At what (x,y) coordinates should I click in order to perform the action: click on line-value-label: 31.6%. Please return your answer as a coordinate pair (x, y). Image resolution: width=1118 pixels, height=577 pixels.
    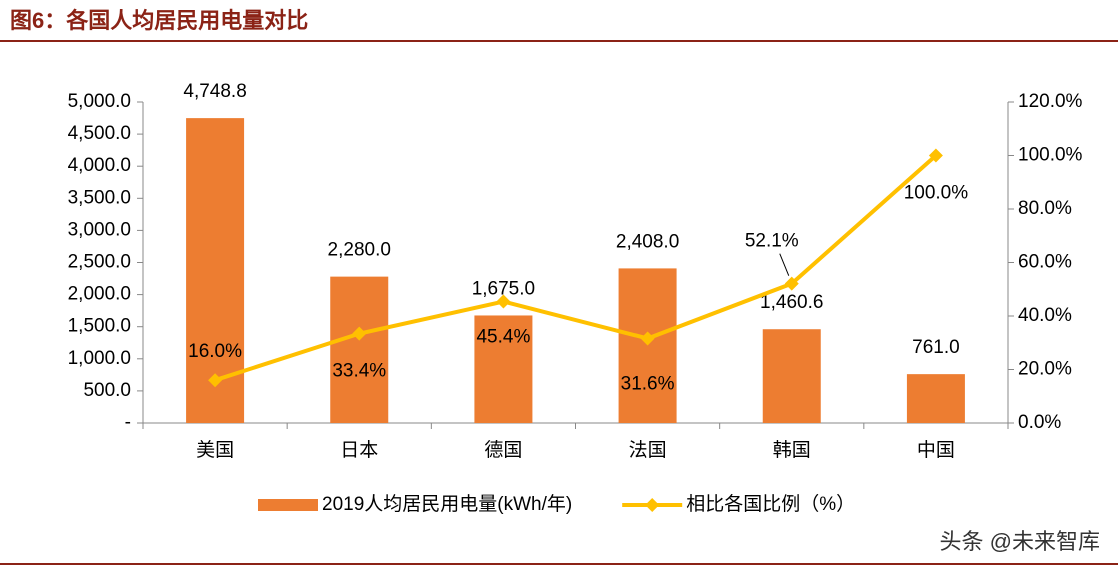
    Looking at the image, I should click on (648, 383).